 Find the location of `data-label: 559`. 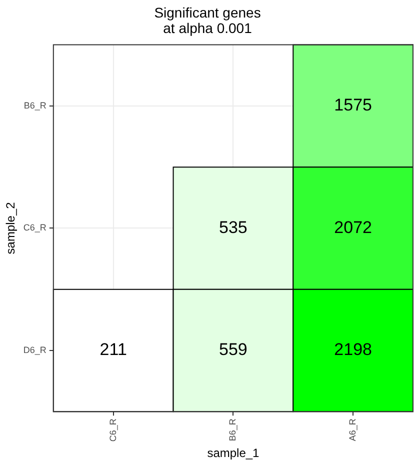

data-label: 559 is located at coordinates (233, 350).